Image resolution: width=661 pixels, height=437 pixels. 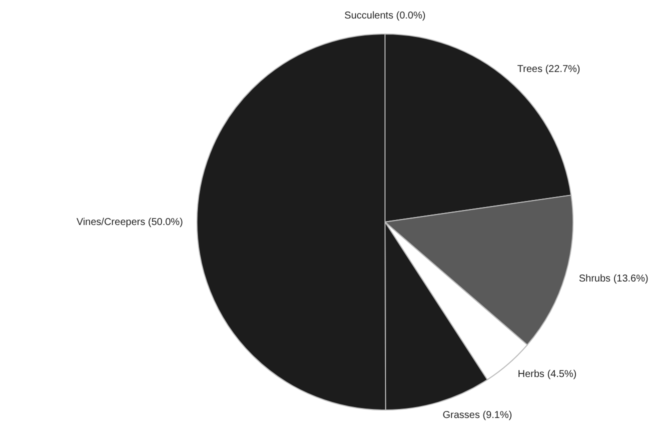 I want to click on slice-label: Vines/Creepers (50.0%), so click(x=129, y=222).